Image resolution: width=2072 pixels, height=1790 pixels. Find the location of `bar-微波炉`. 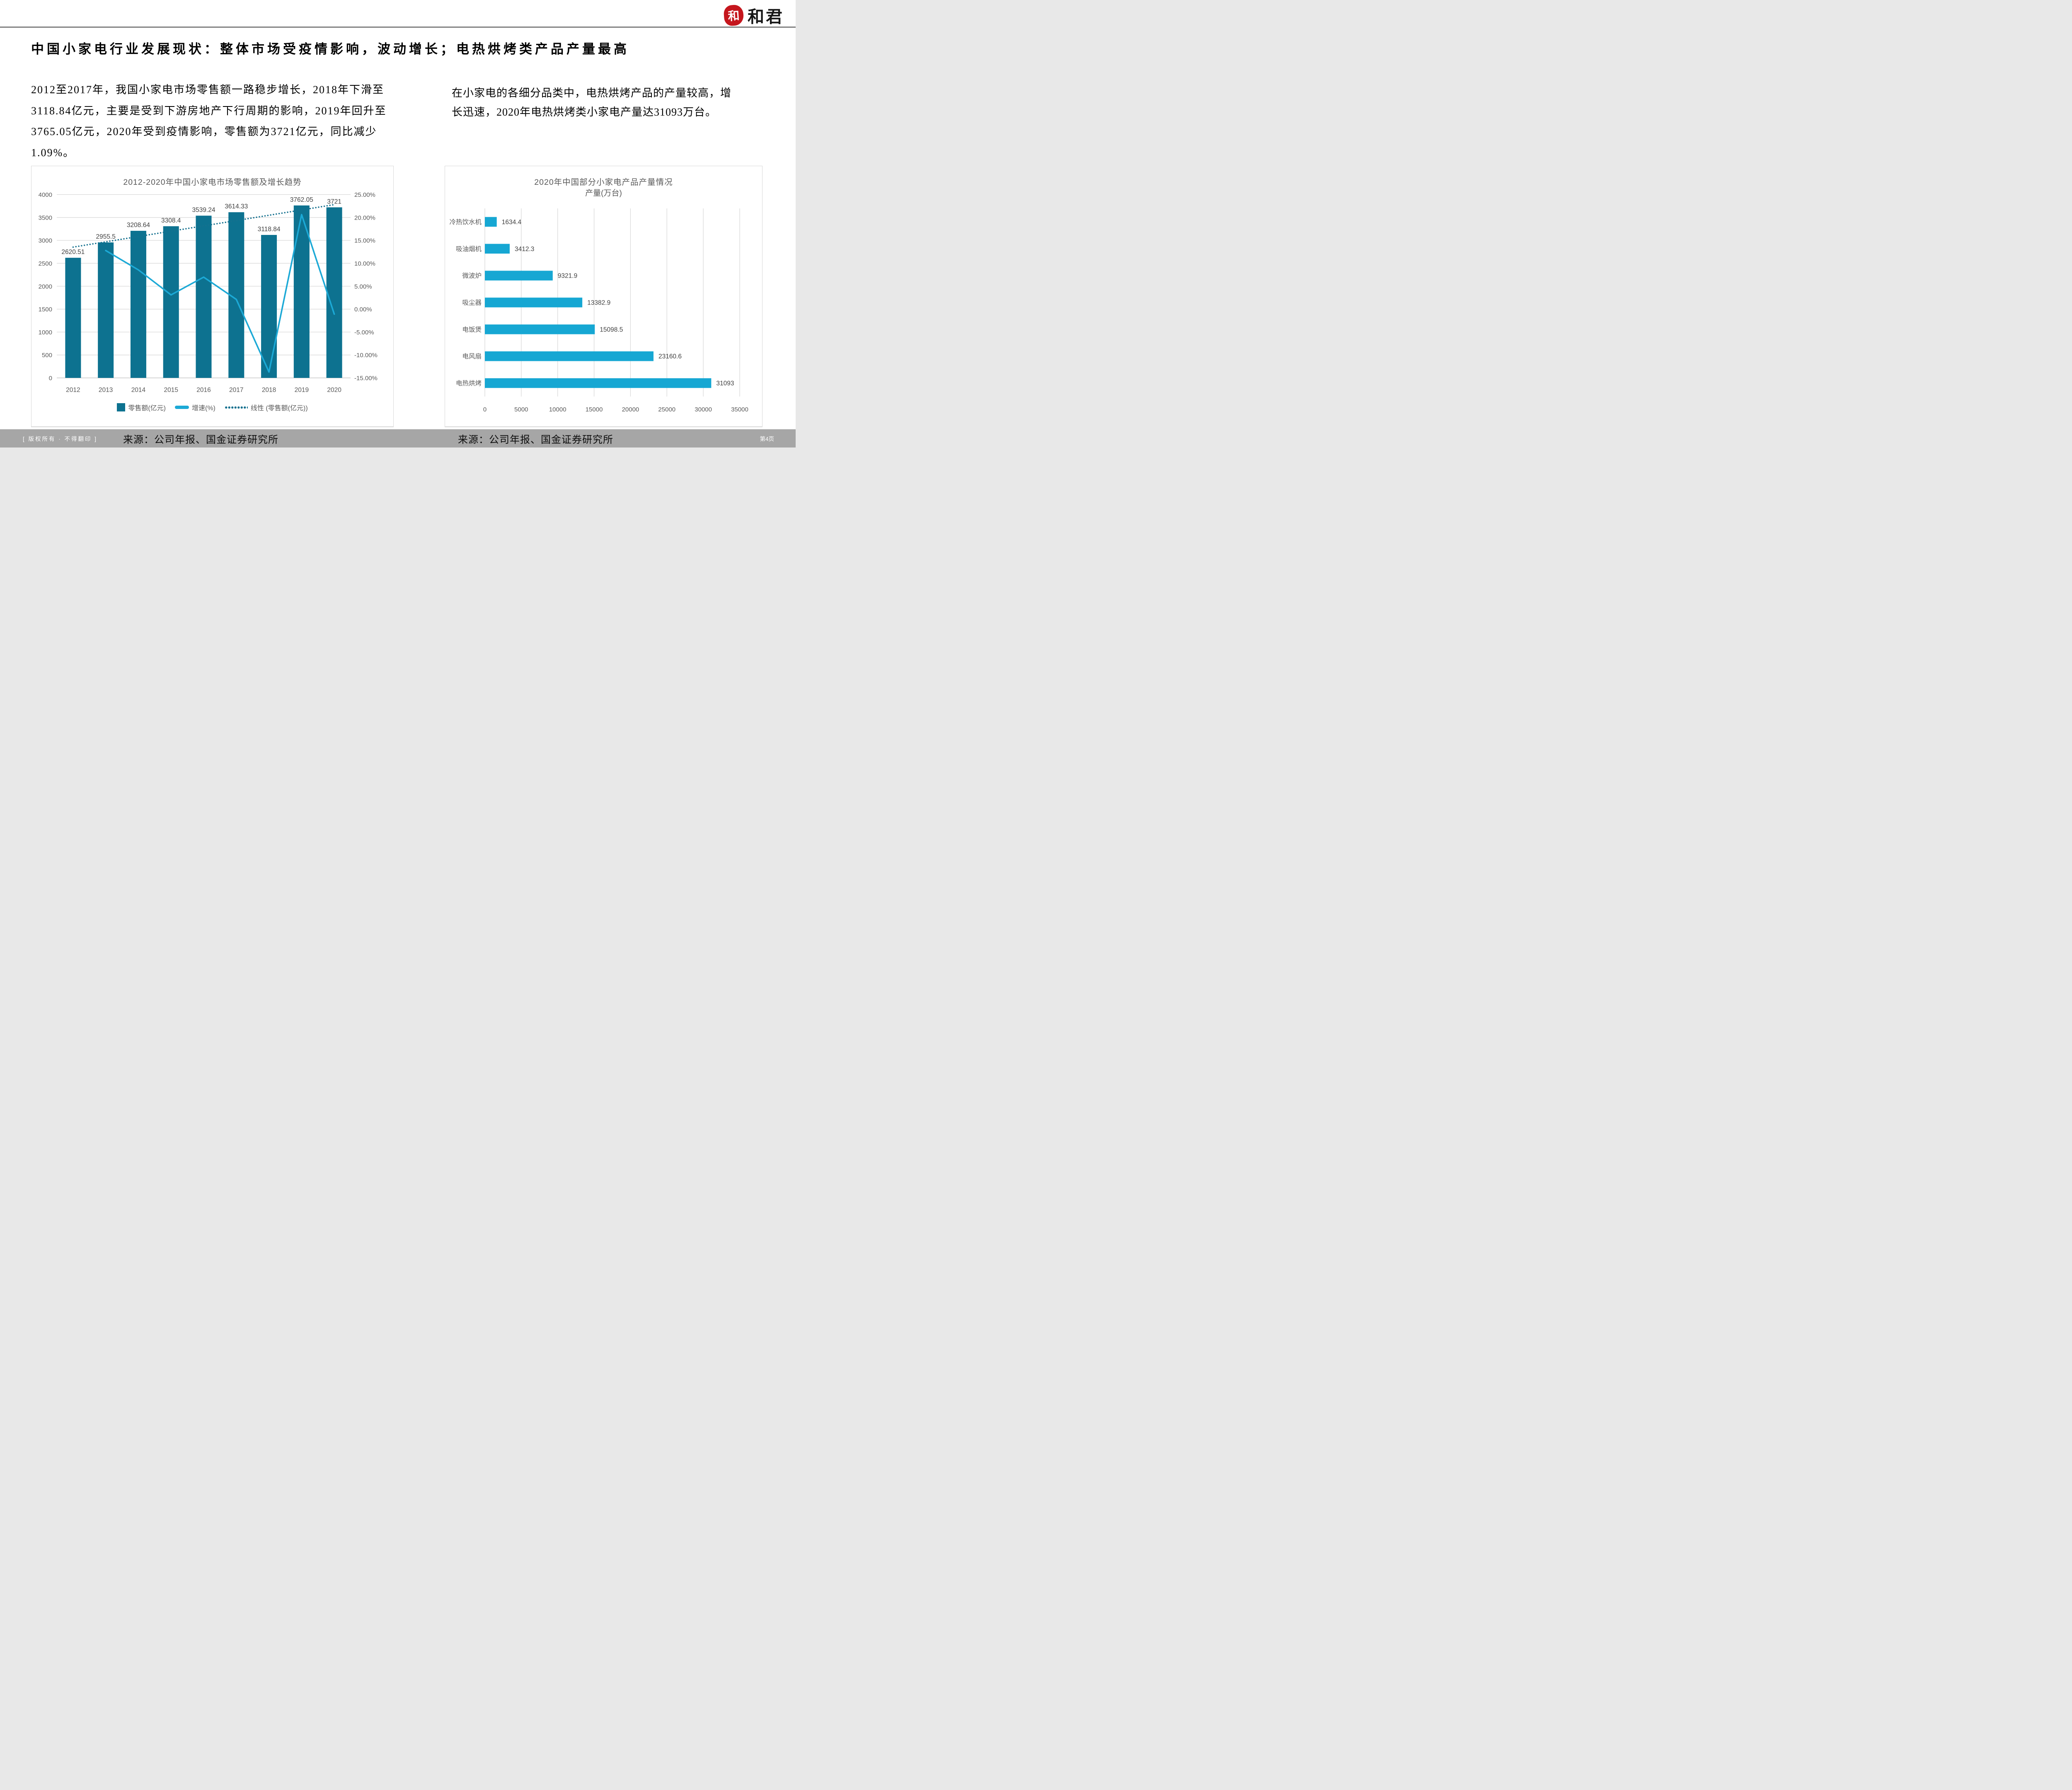

bar-微波炉 is located at coordinates (519, 276).